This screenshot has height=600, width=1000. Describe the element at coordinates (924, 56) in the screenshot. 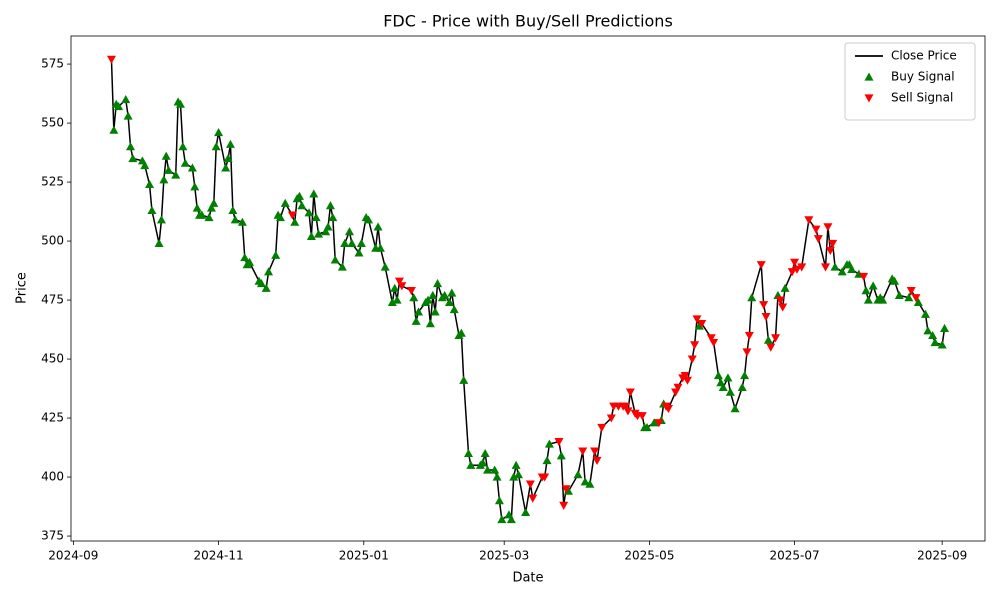

I see `legend-label: Close Price` at that location.